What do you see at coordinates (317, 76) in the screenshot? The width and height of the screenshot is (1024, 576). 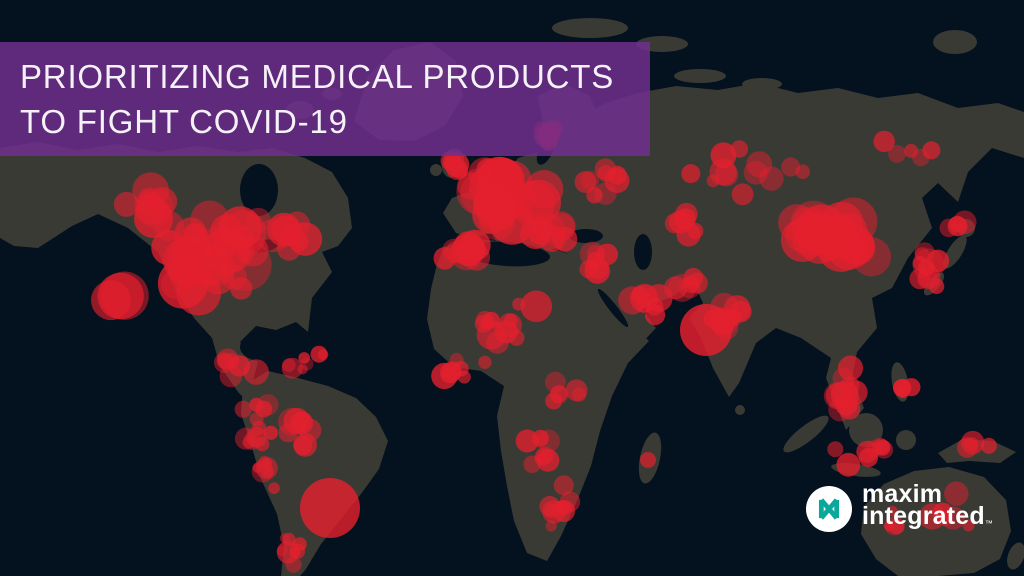 I see `title-line-1: PRIORITIZING MEDICAL PRODUCTS` at bounding box center [317, 76].